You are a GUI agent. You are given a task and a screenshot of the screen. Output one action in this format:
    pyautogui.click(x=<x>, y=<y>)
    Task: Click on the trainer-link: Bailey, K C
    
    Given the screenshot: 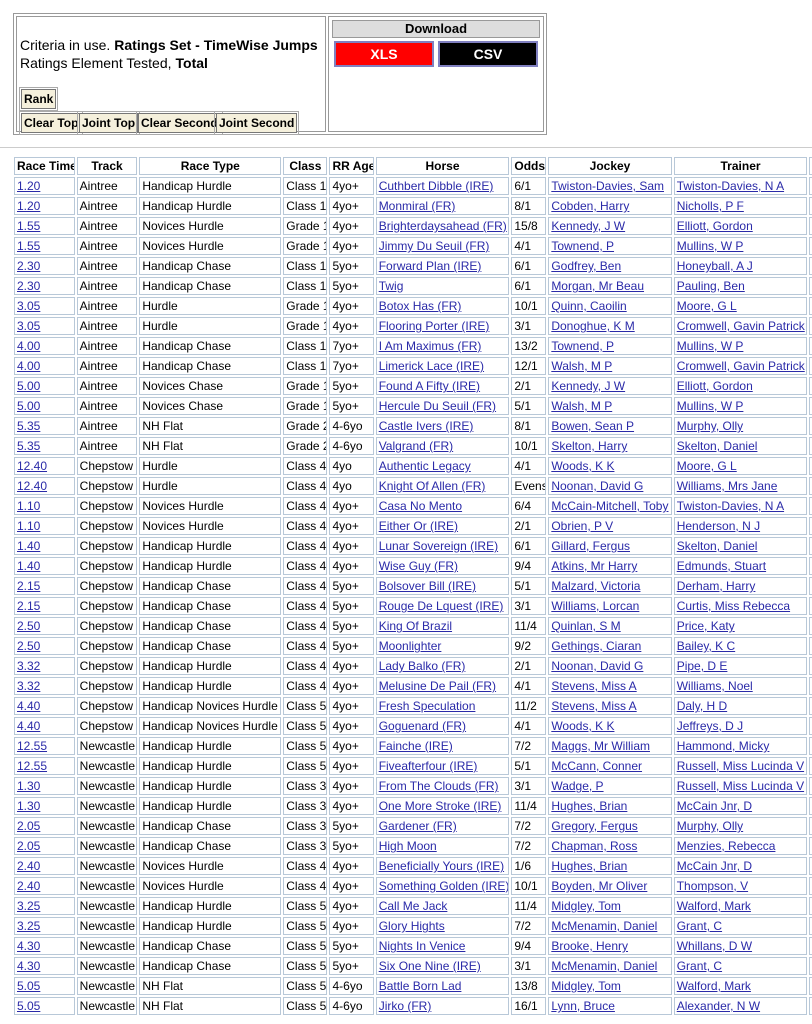 What is the action you would take?
    pyautogui.click(x=706, y=646)
    